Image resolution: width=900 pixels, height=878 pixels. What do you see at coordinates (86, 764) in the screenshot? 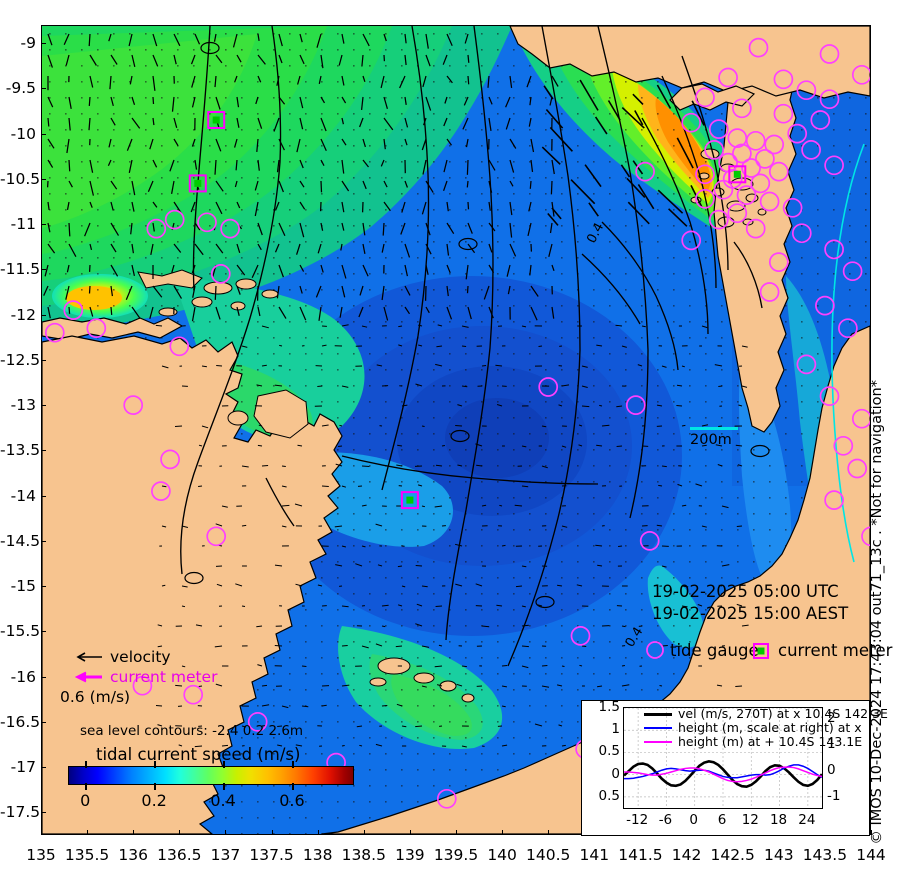
I see `colorbar-tick` at bounding box center [86, 764].